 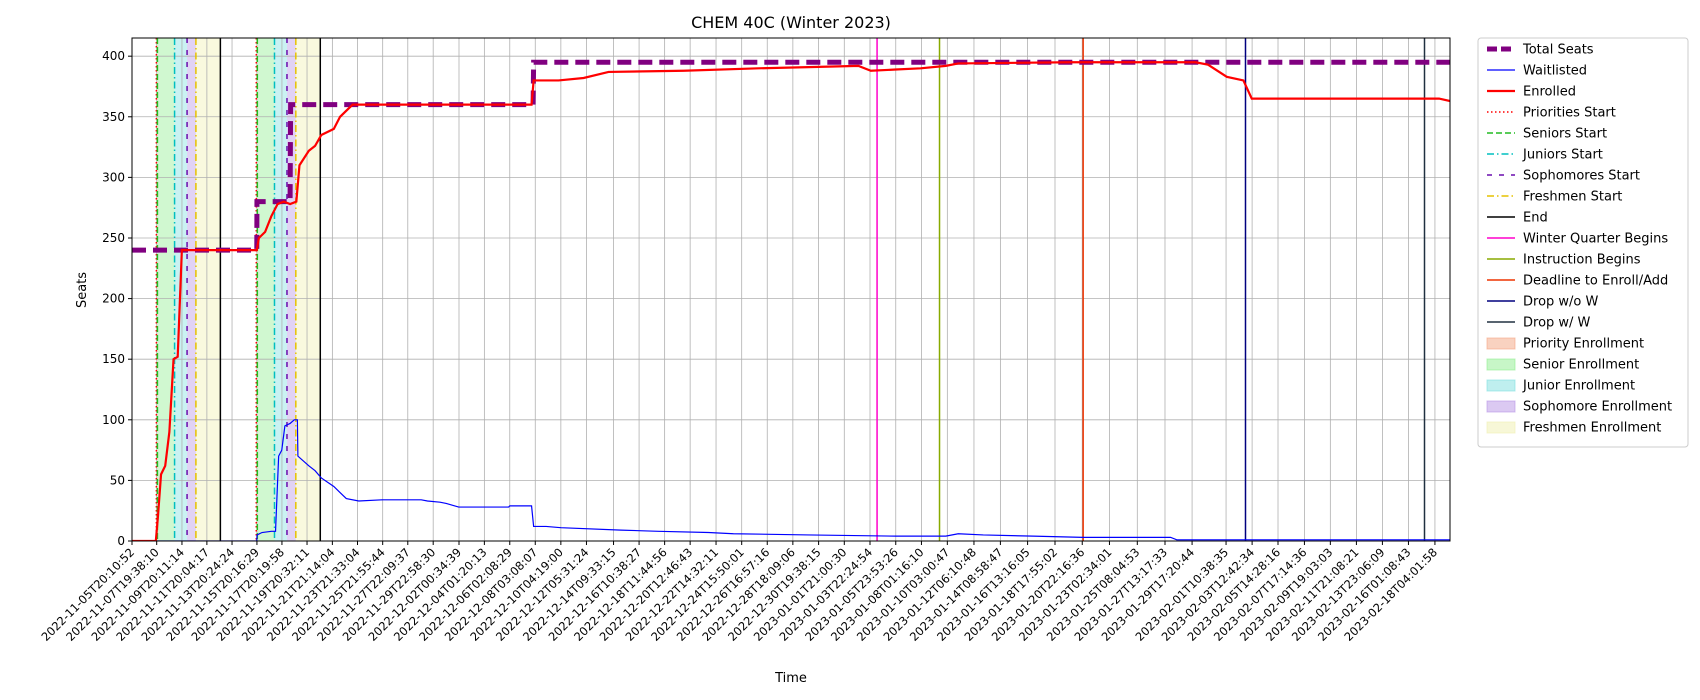 I want to click on y-axis-label: Seats, so click(x=82, y=290).